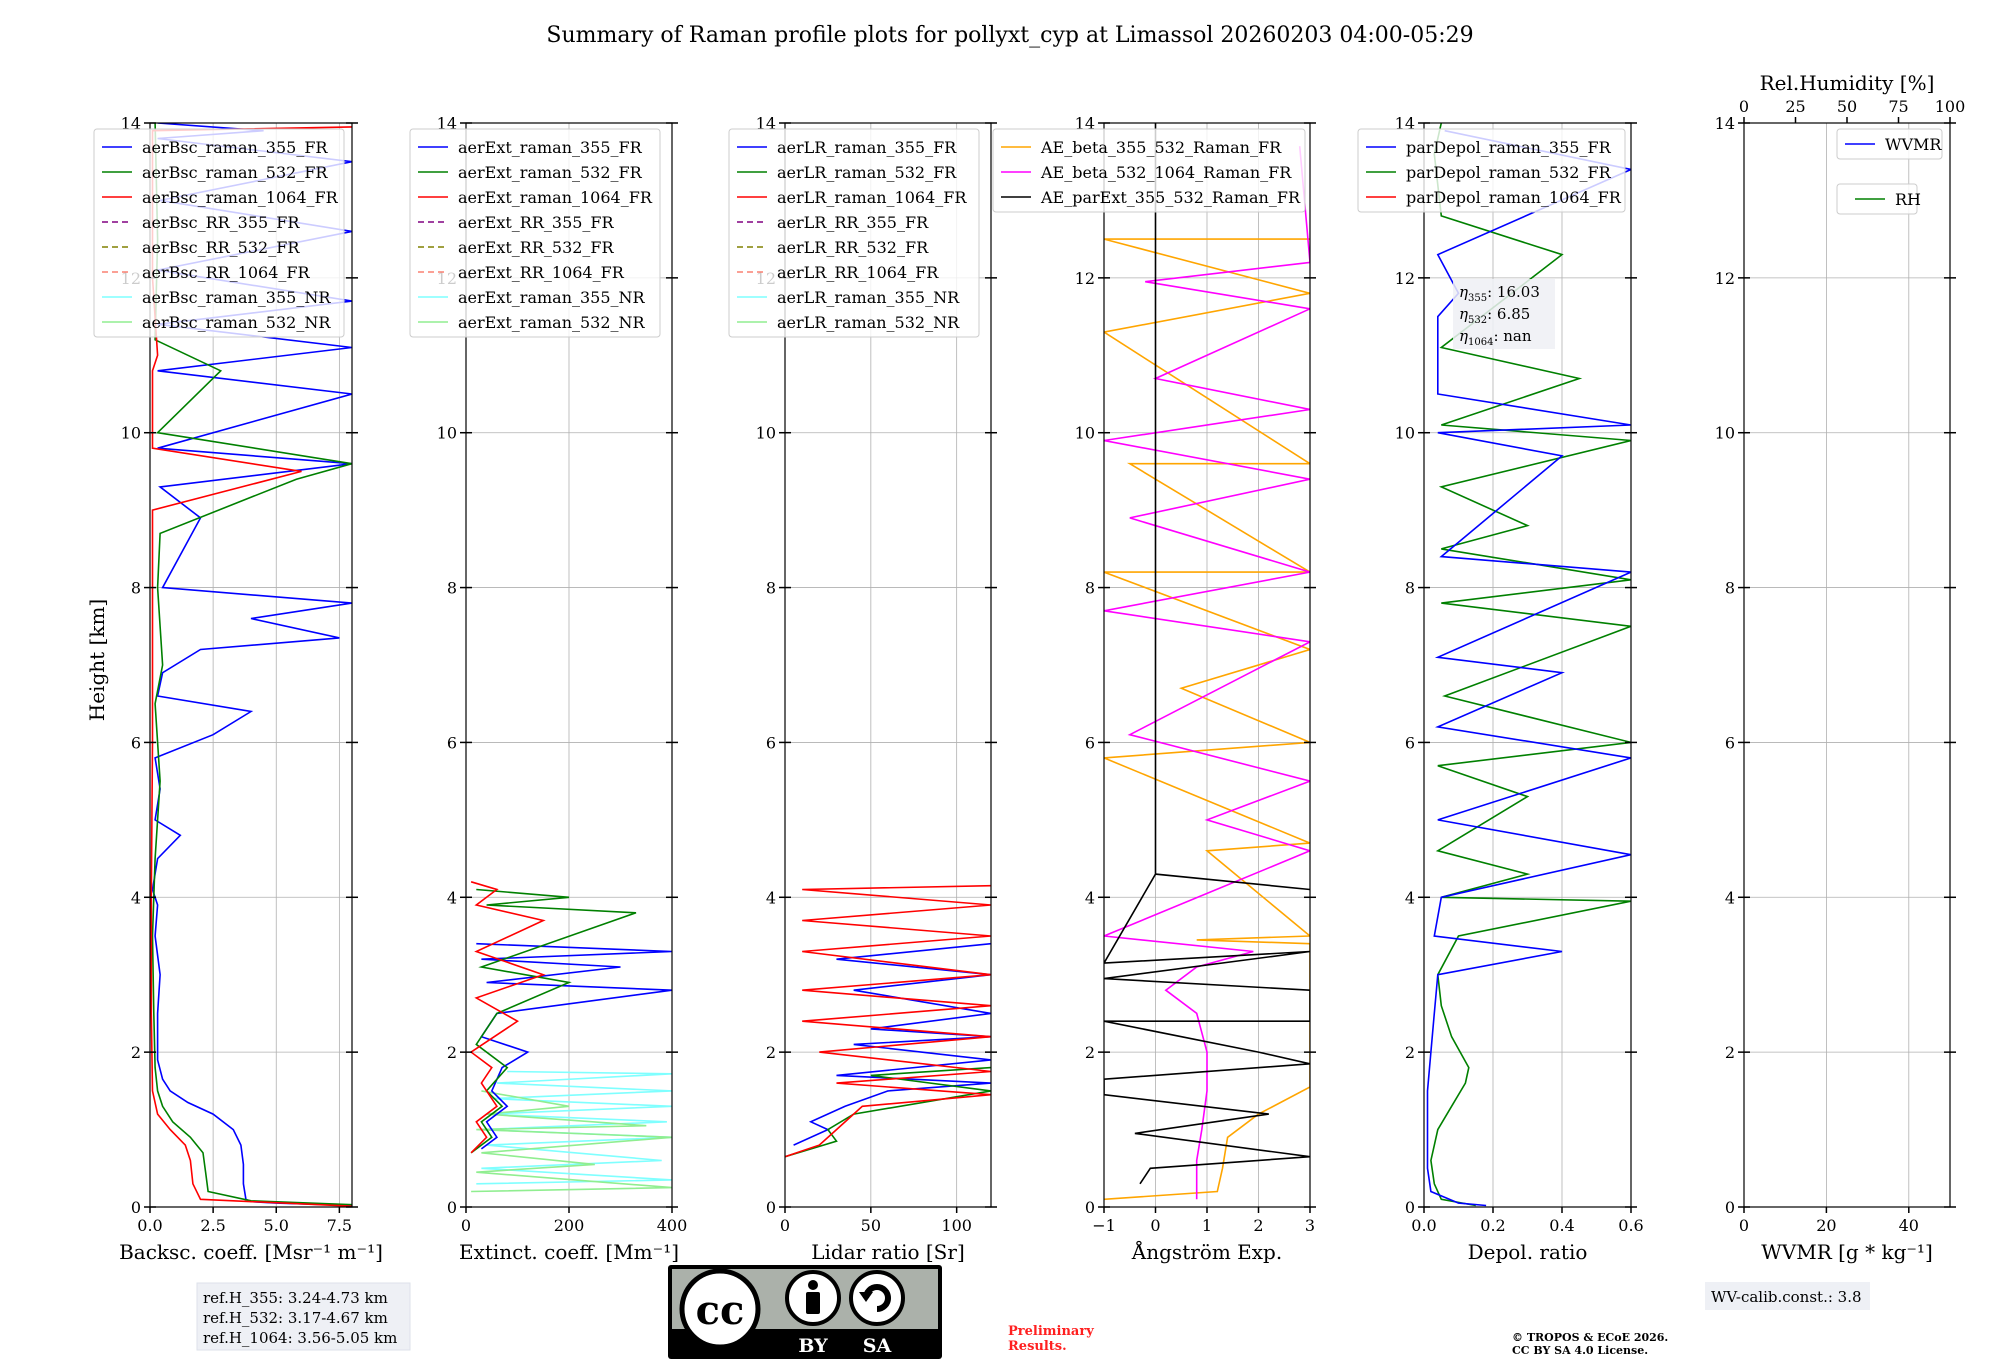  Describe the element at coordinates (1909, 1225) in the screenshot. I see `wvmr-xtick-label-2: 40` at that location.